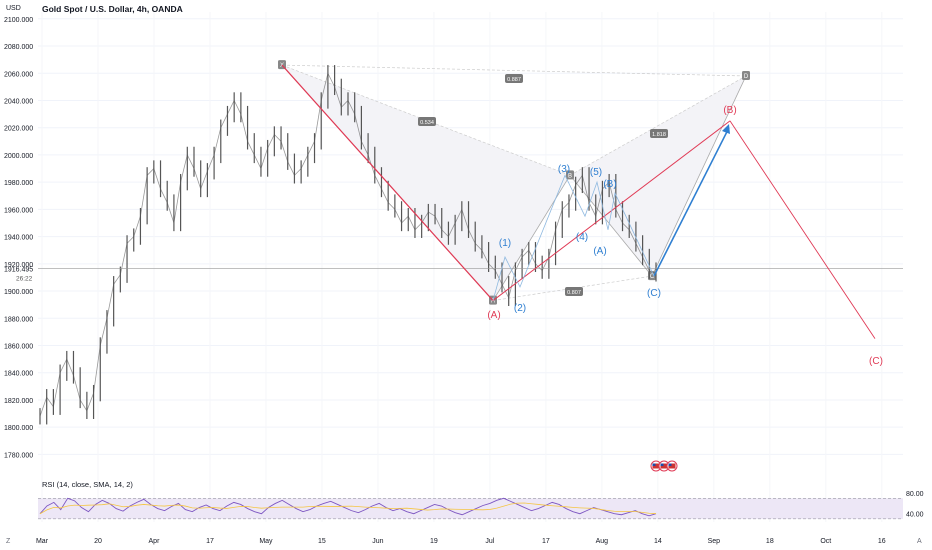  I want to click on y-tick-label: 1960.000, so click(18, 210).